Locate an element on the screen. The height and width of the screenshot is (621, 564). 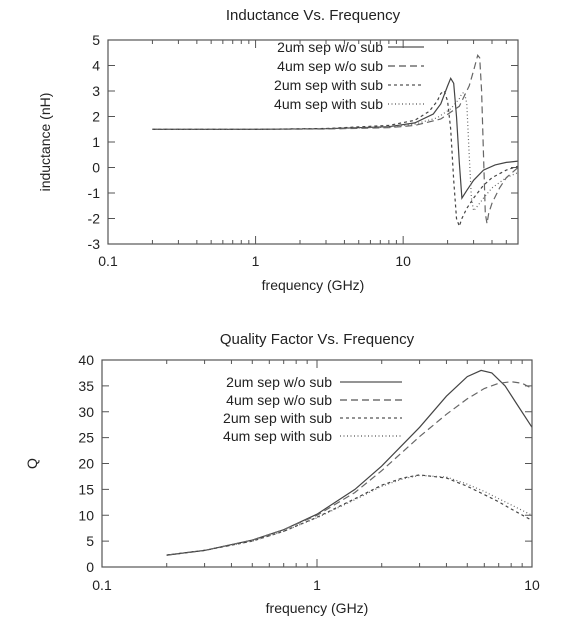
chart-title: Inductance Vs. Frequency is located at coordinates (313, 15).